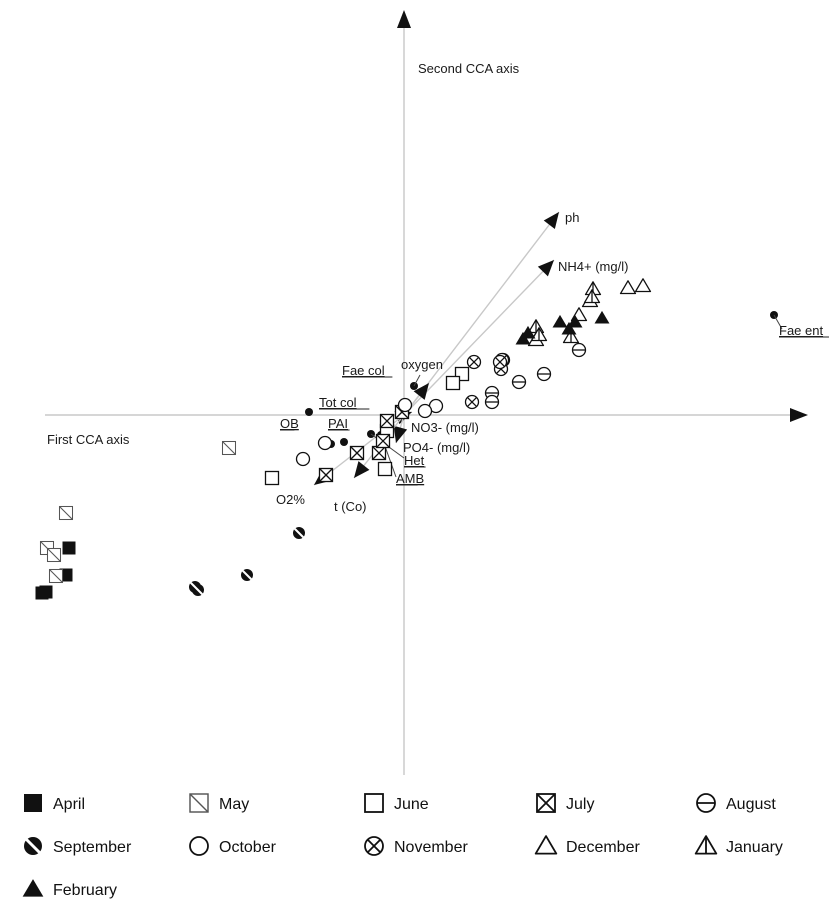 The image size is (829, 905). I want to click on legend-item-october: October, so click(233, 846).